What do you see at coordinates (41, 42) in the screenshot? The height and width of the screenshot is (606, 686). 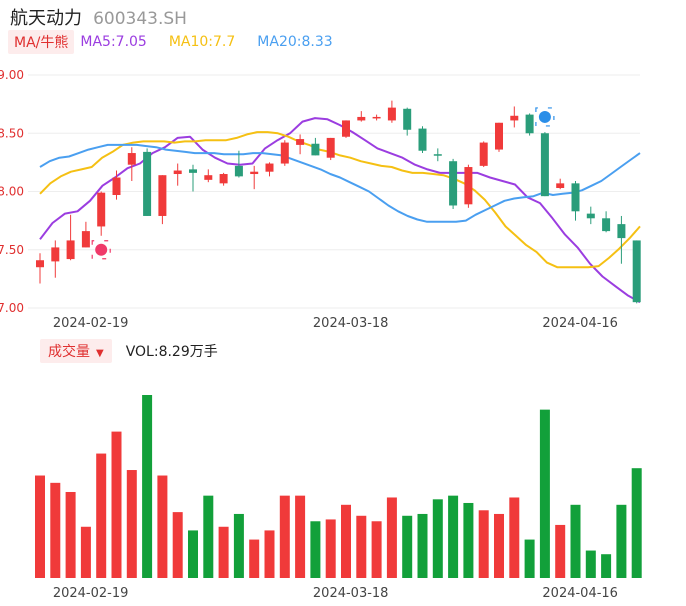 I see `ma-toggle-button: MA/牛熊` at bounding box center [41, 42].